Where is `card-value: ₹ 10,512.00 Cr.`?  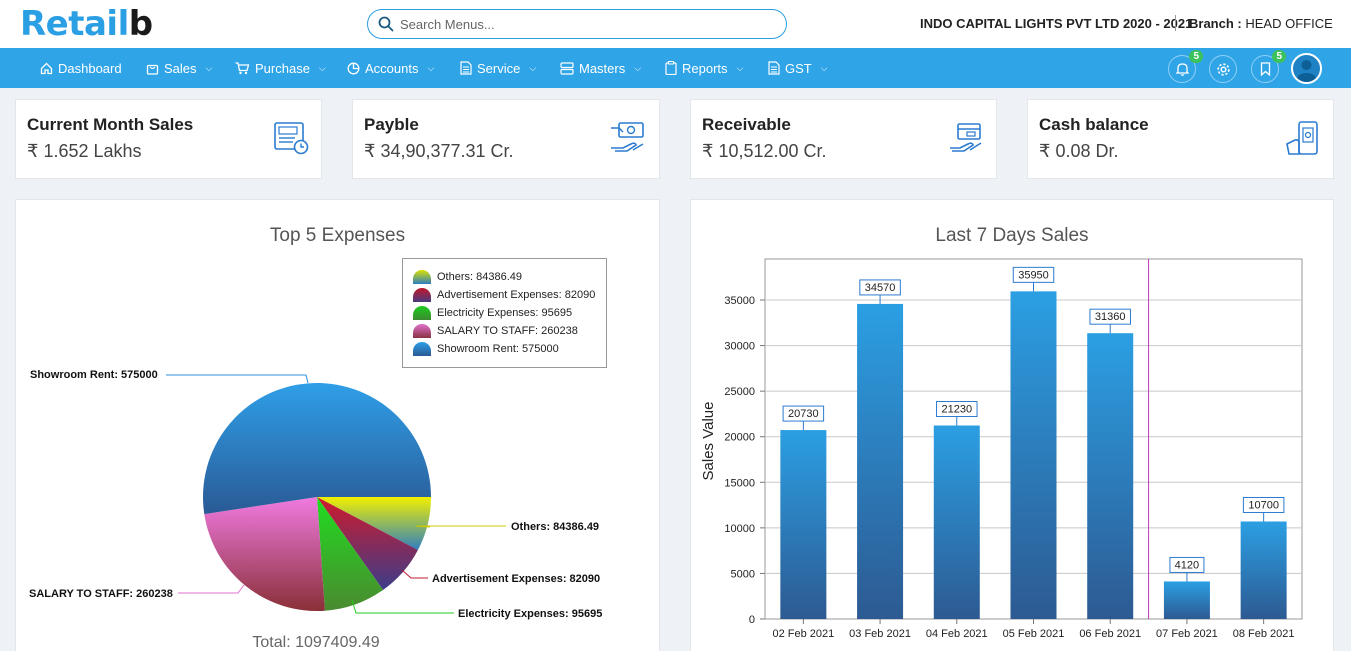
card-value: ₹ 10,512.00 Cr. is located at coordinates (764, 151).